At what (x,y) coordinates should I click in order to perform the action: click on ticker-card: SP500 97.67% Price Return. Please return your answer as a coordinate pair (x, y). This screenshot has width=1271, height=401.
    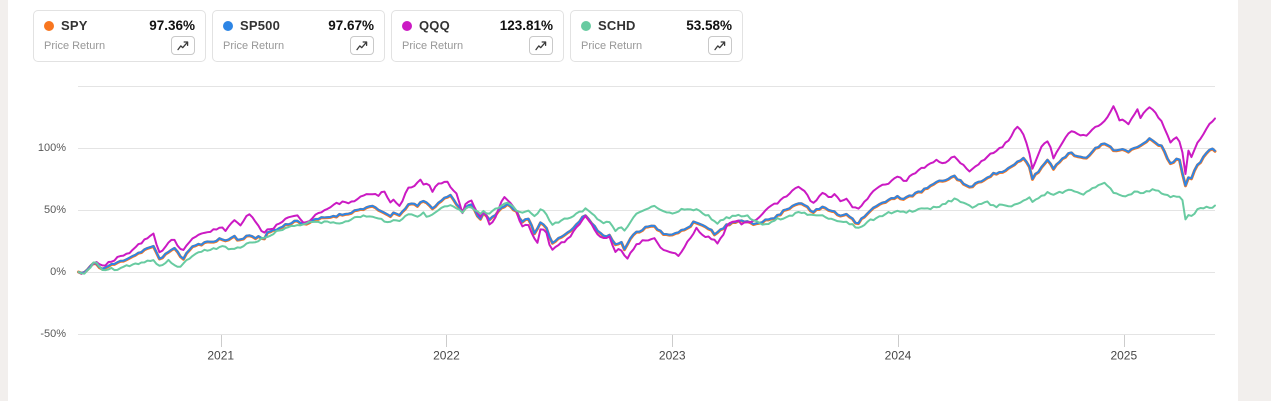
    Looking at the image, I should click on (298, 36).